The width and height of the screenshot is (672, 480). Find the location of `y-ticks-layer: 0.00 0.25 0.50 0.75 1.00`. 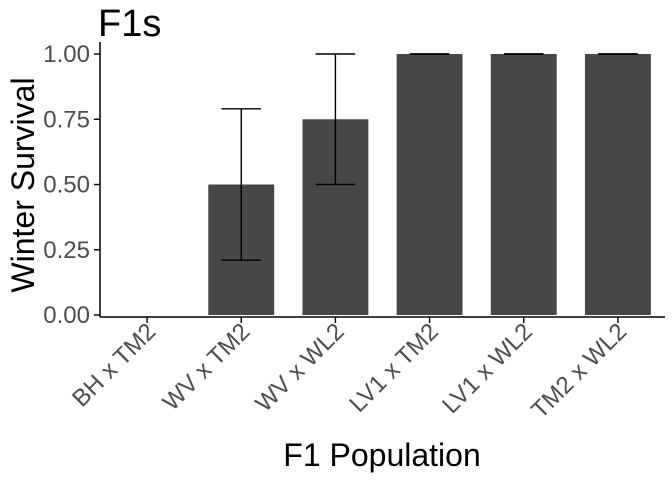

y-ticks-layer: 0.00 0.25 0.50 0.75 1.00 is located at coordinates (71, 185).